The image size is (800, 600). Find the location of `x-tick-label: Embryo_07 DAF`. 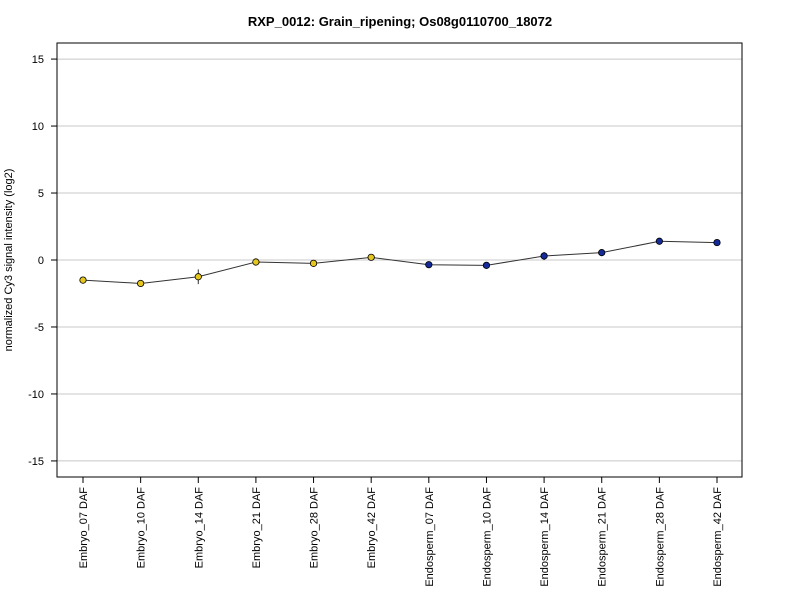

x-tick-label: Embryo_07 DAF is located at coordinates (84, 528).